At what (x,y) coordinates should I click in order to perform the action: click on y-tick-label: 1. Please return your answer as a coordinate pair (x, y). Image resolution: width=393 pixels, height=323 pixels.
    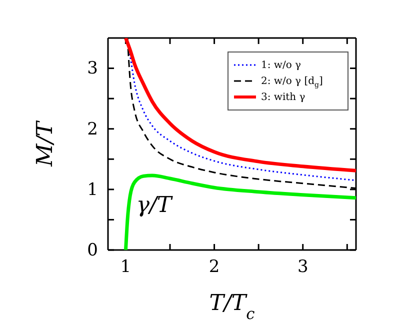
    Looking at the image, I should click on (92, 190).